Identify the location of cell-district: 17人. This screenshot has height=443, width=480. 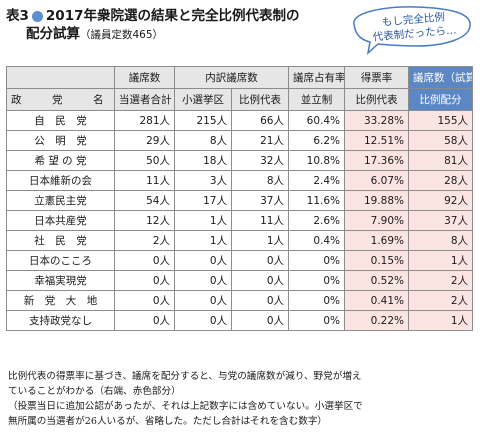
(203, 200).